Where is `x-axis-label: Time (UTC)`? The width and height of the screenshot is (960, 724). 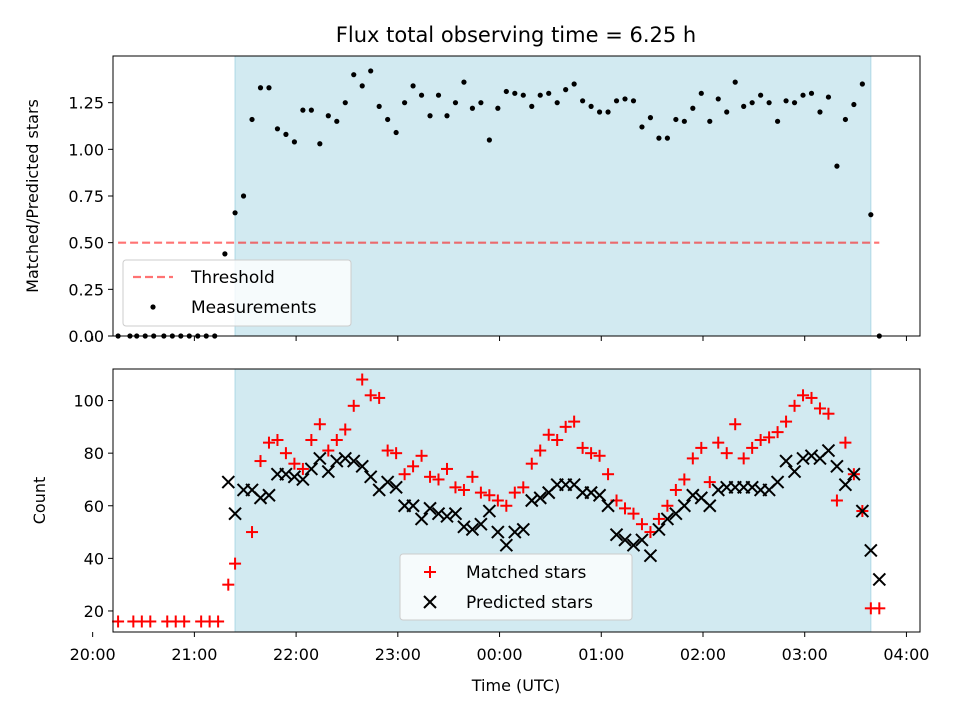 x-axis-label: Time (UTC) is located at coordinates (515, 685).